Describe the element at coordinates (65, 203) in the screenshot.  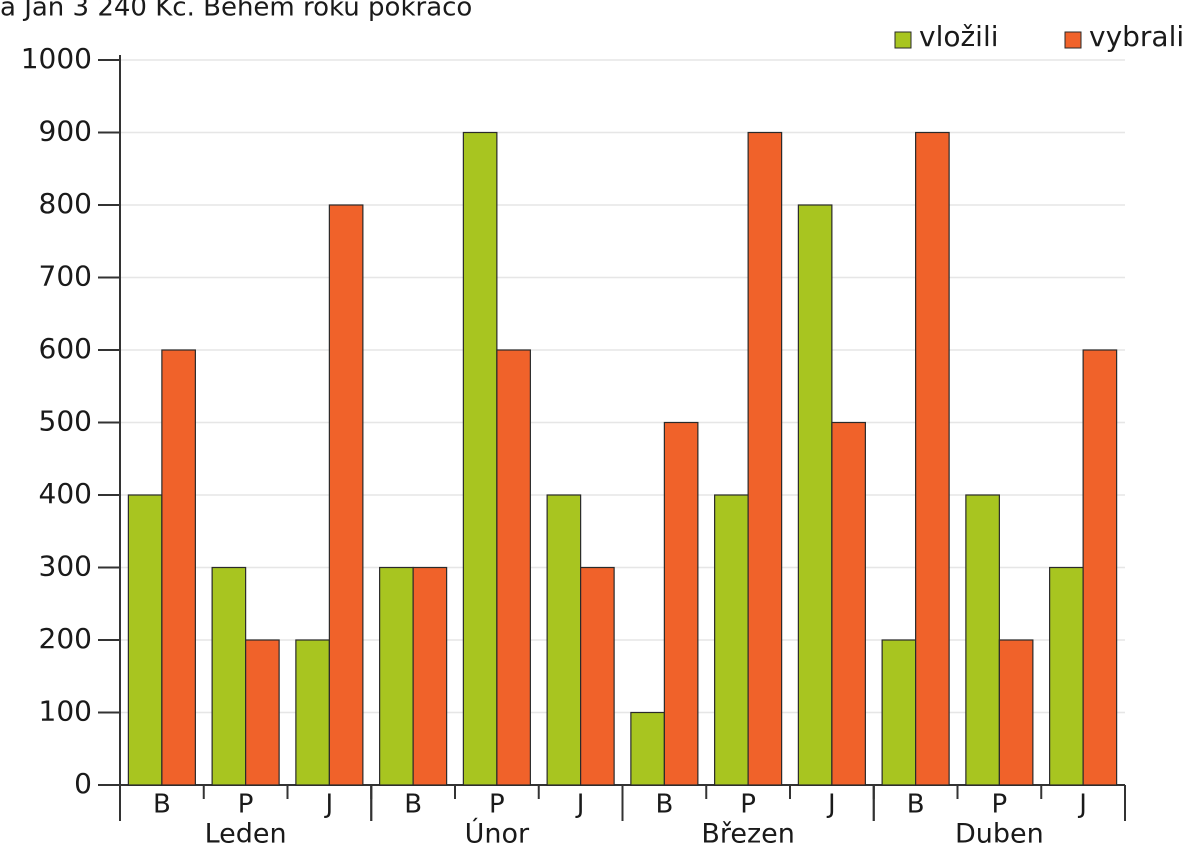
I see `y-tick-label: 800` at that location.